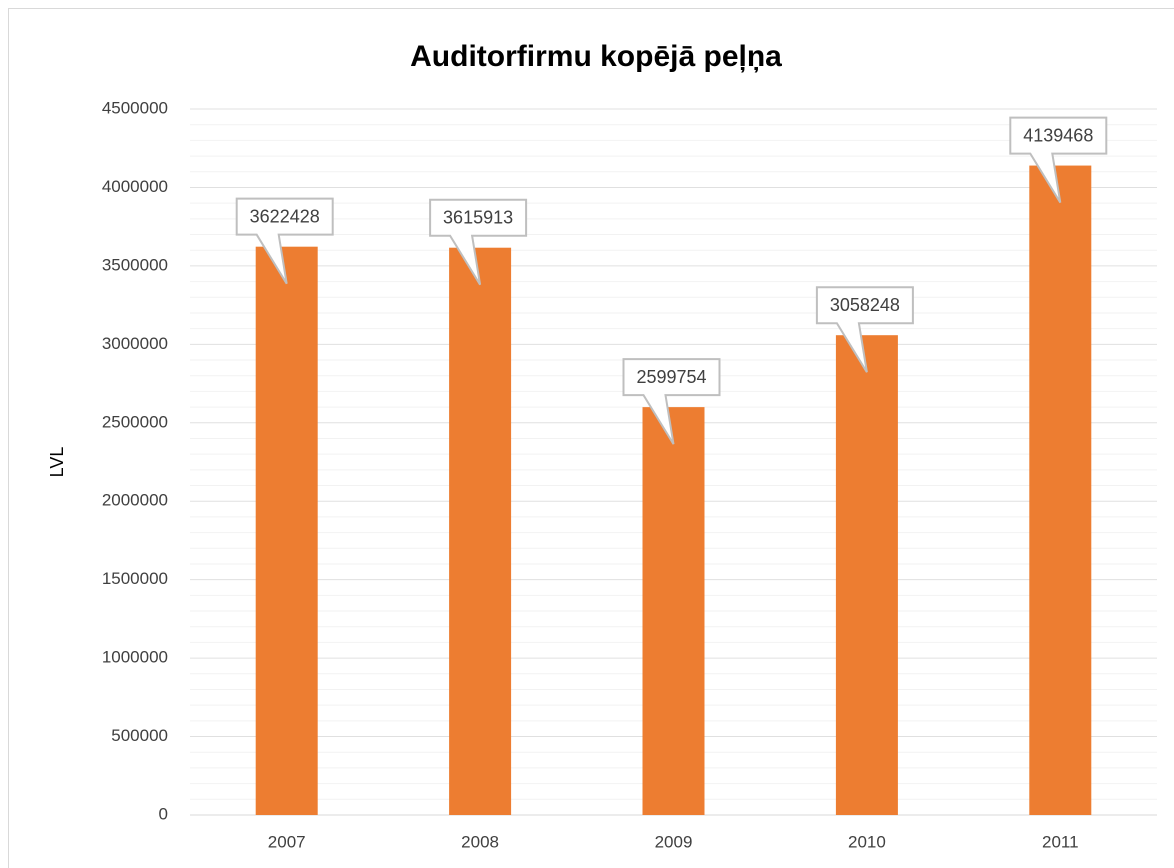  I want to click on y-tick-label: 0, so click(163, 813).